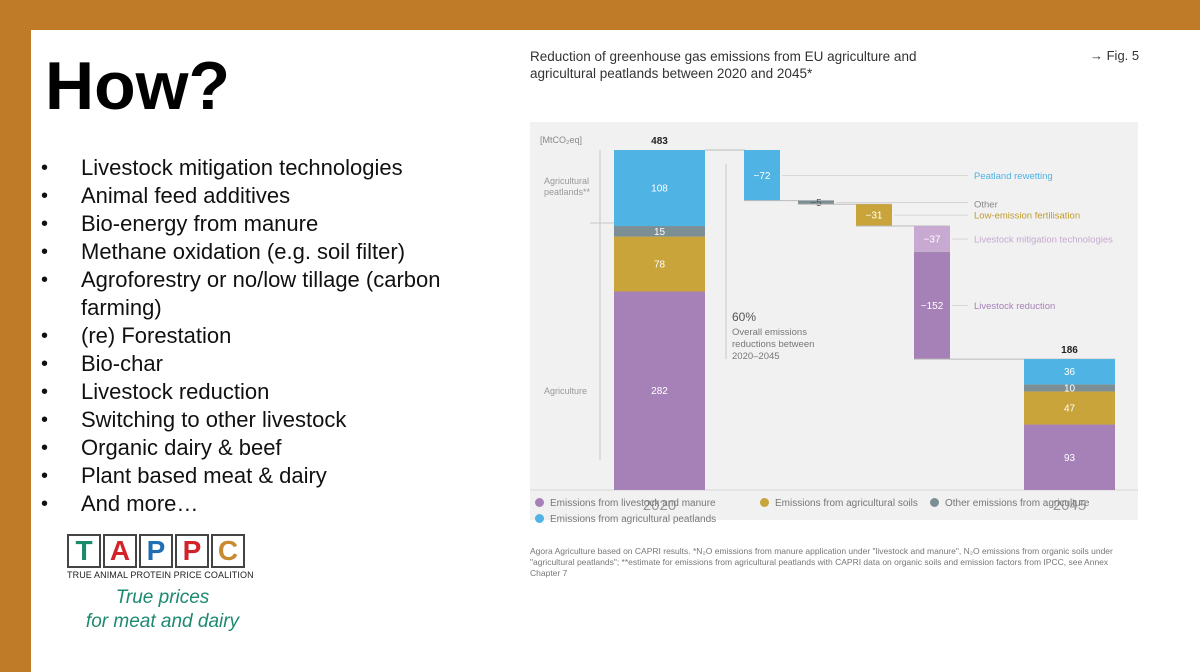 The width and height of the screenshot is (1200, 672). What do you see at coordinates (1014, 306) in the screenshot?
I see `step-label: Livestock reduction` at bounding box center [1014, 306].